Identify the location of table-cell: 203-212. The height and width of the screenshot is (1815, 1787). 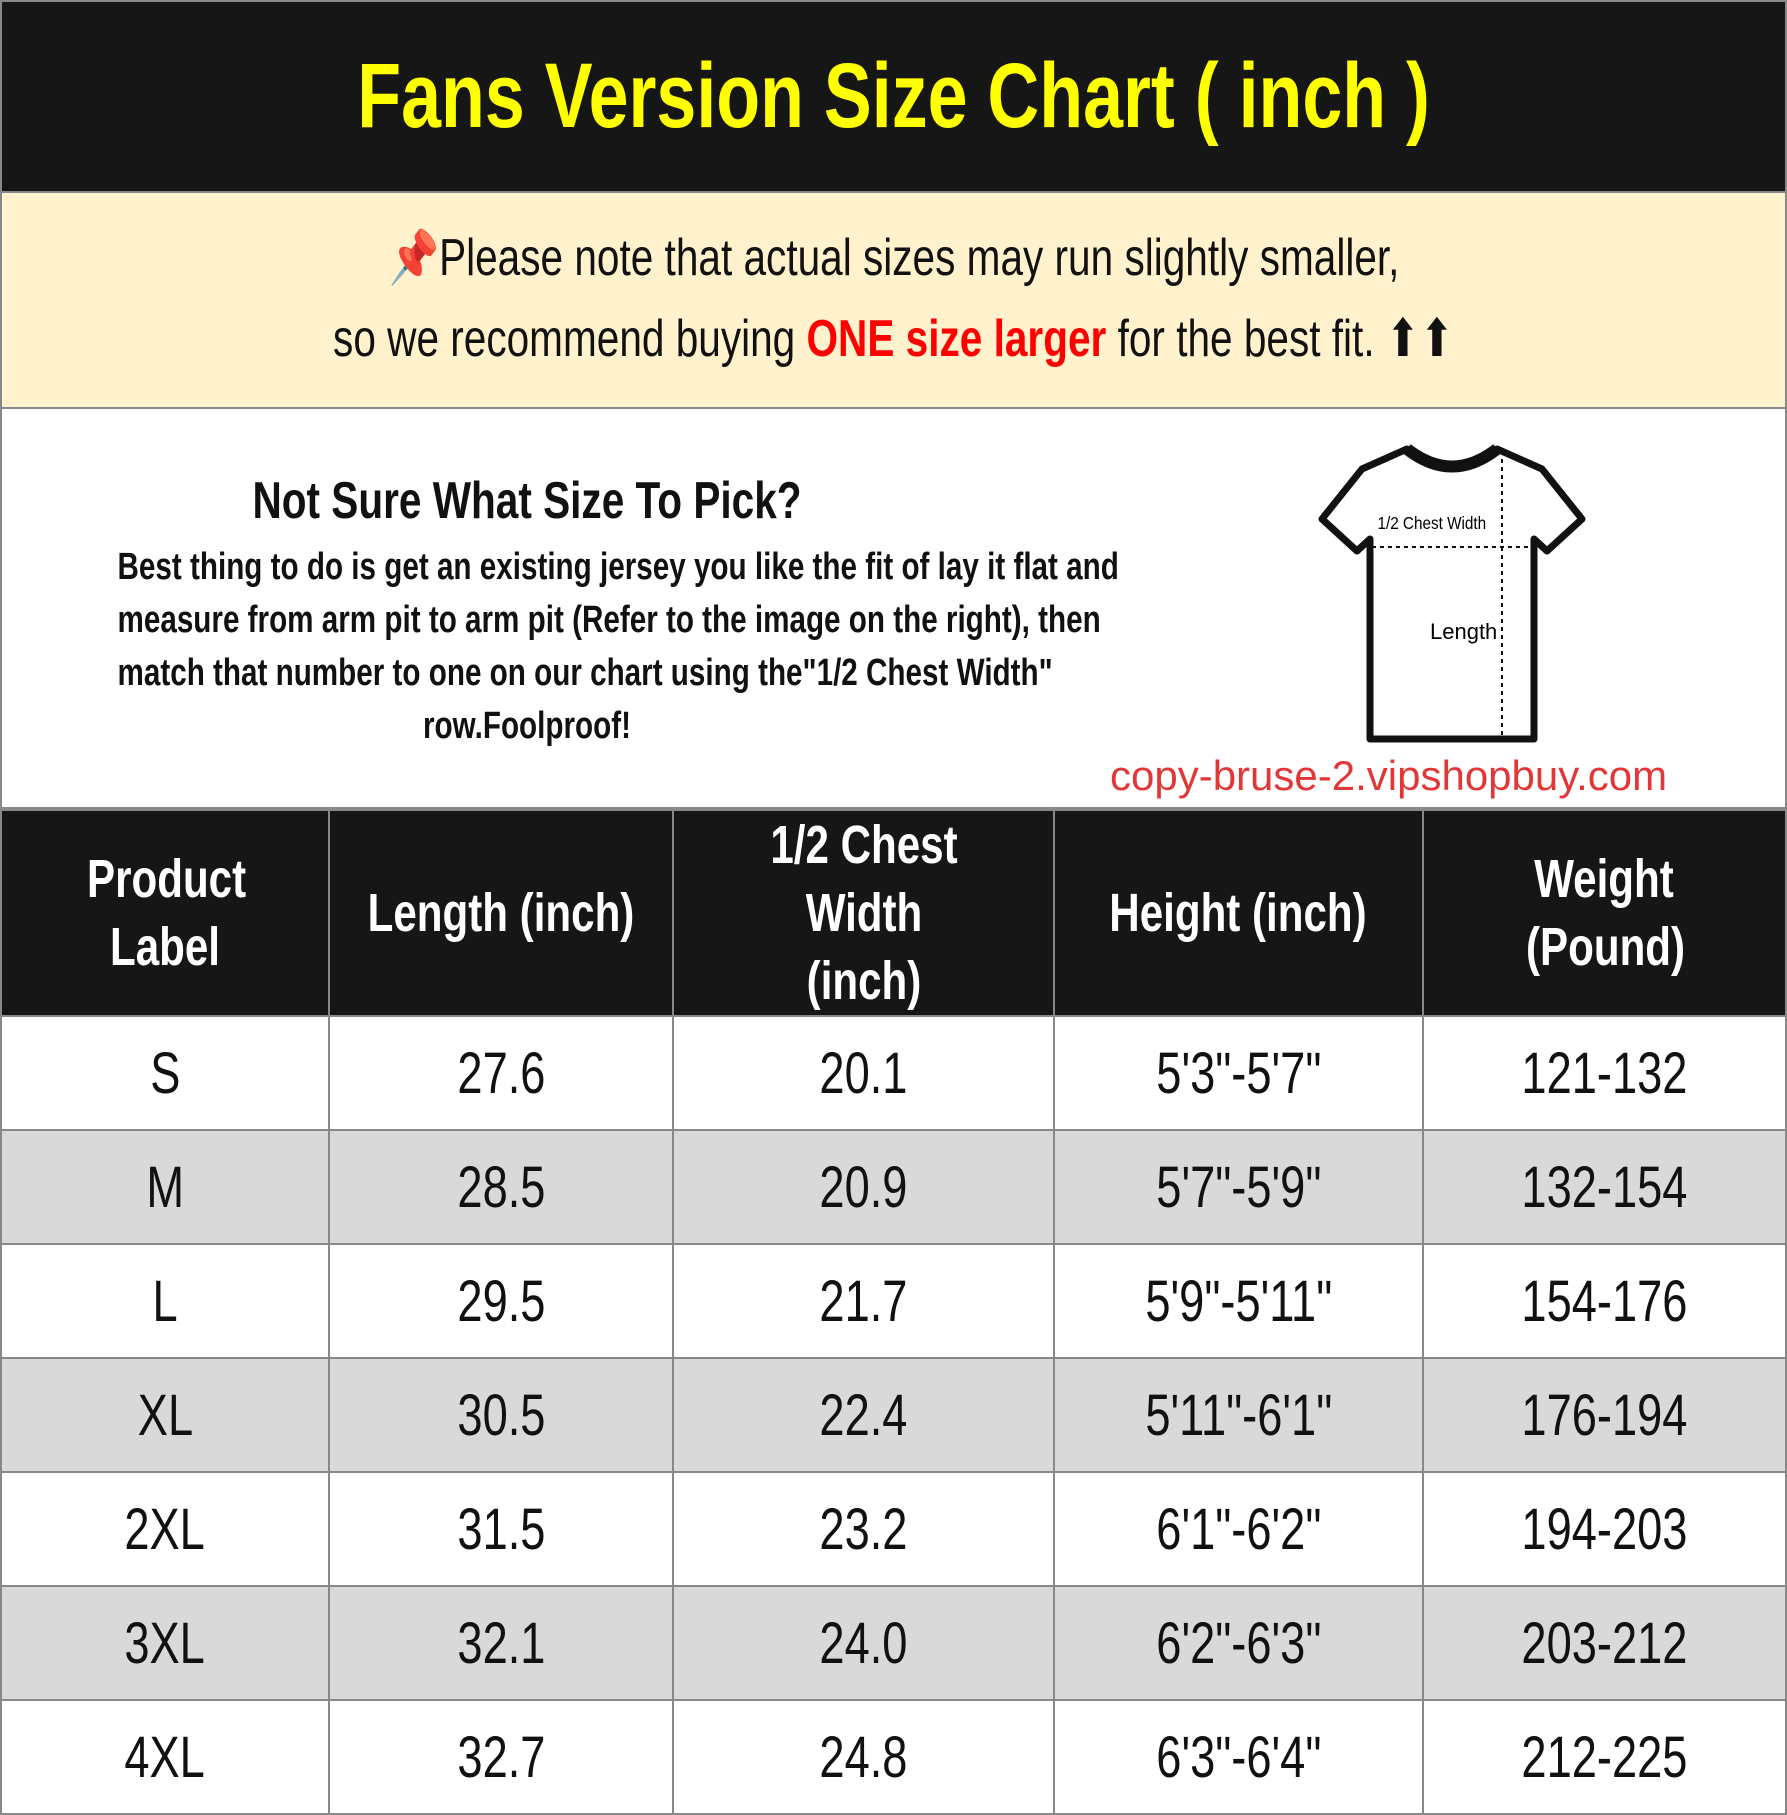
(1604, 1643).